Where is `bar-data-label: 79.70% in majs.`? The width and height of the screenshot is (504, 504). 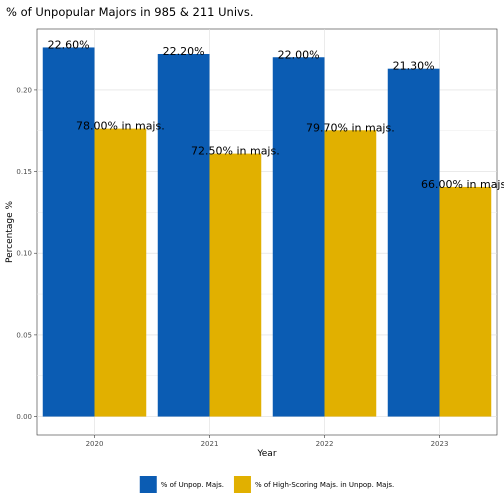
bar-data-label: 79.70% in majs. is located at coordinates (350, 127).